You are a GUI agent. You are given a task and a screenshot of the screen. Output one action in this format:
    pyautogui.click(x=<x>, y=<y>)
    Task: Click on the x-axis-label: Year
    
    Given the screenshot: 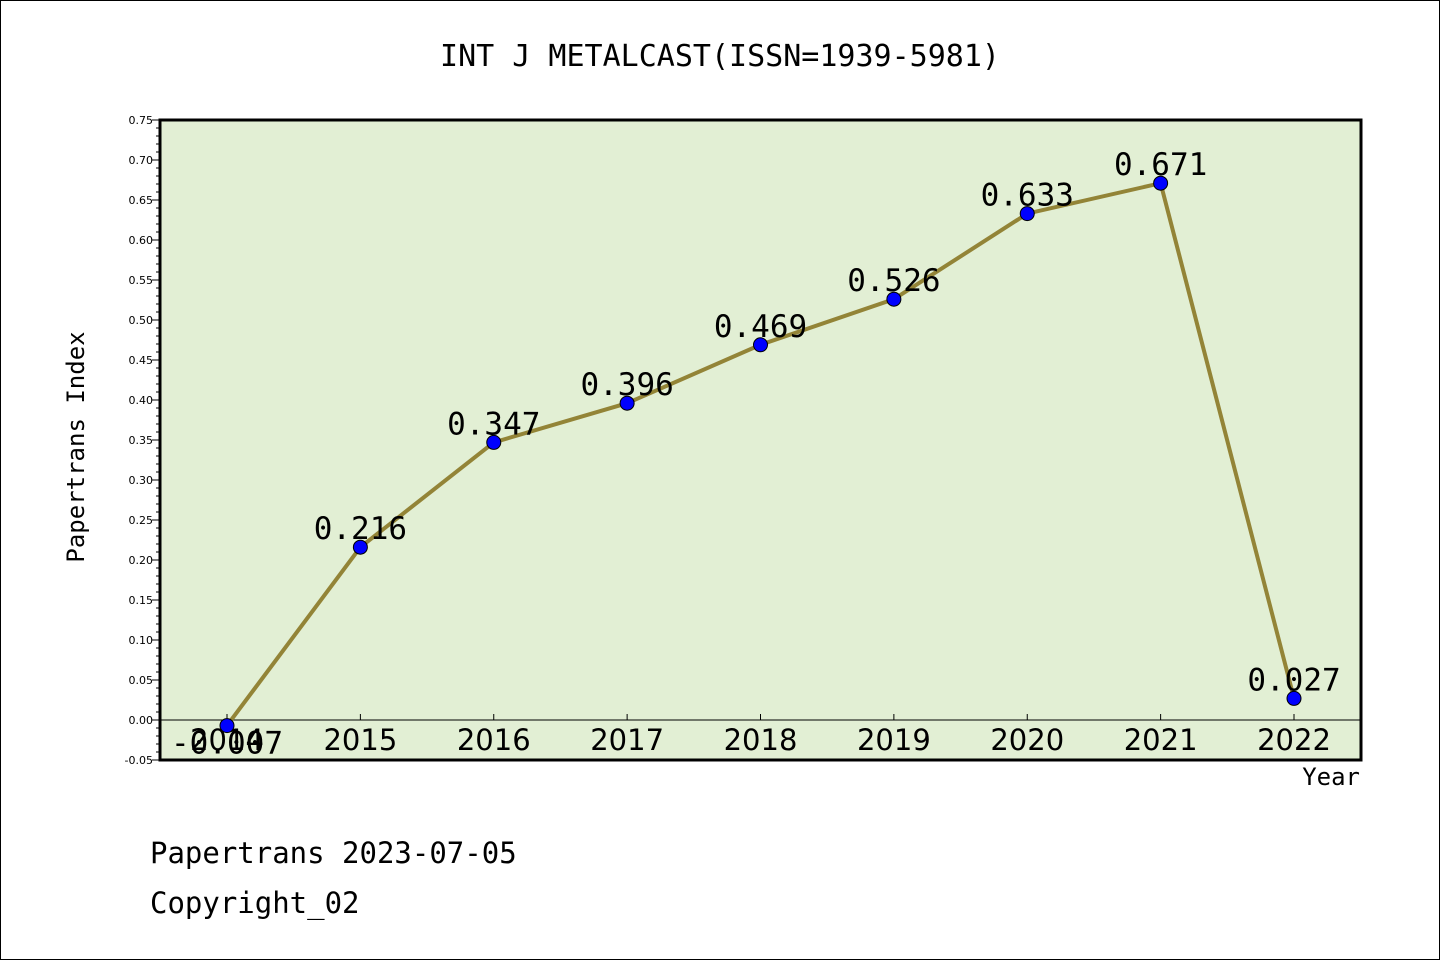 What is the action you would take?
    pyautogui.click(x=1331, y=777)
    